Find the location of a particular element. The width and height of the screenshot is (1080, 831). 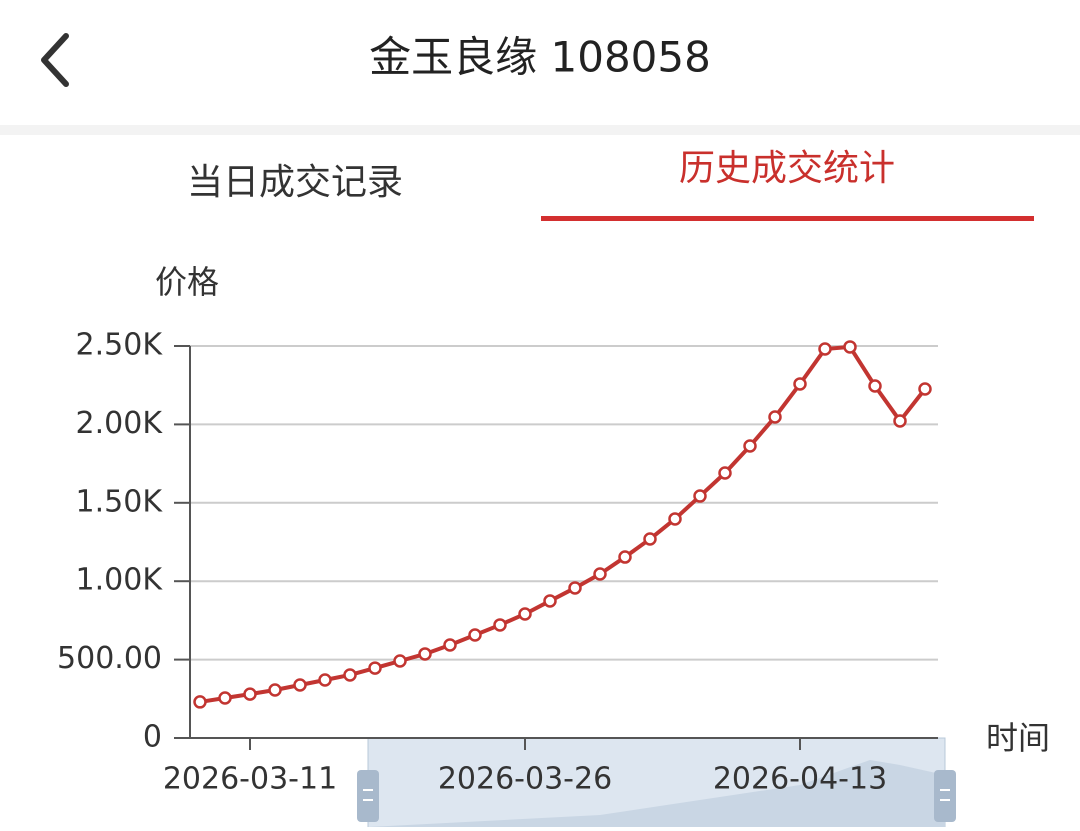

back-button is located at coordinates (55, 60).